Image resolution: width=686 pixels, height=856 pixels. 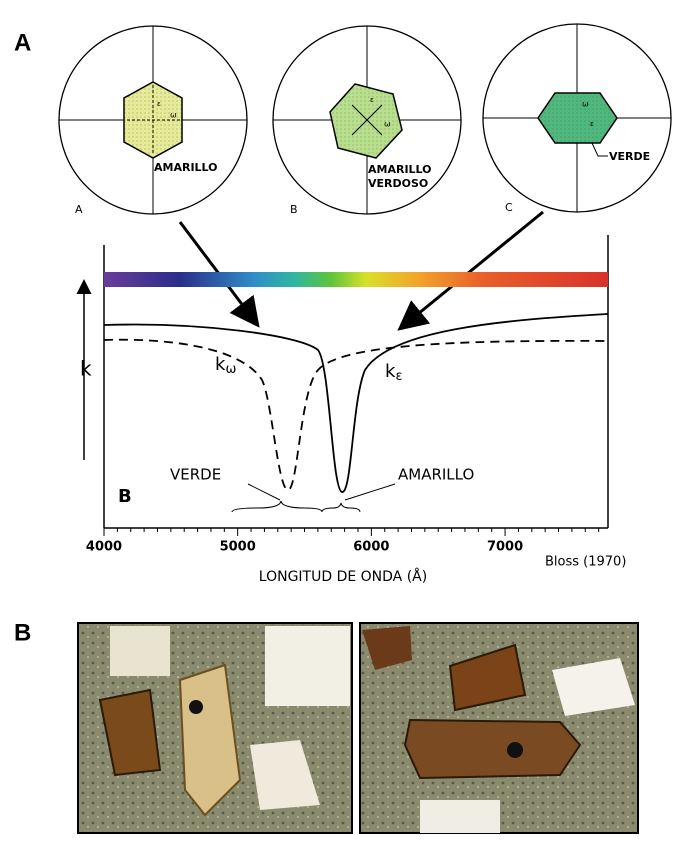 I want to click on x-axis: 4000 5000 6000 7000, so click(x=347, y=541).